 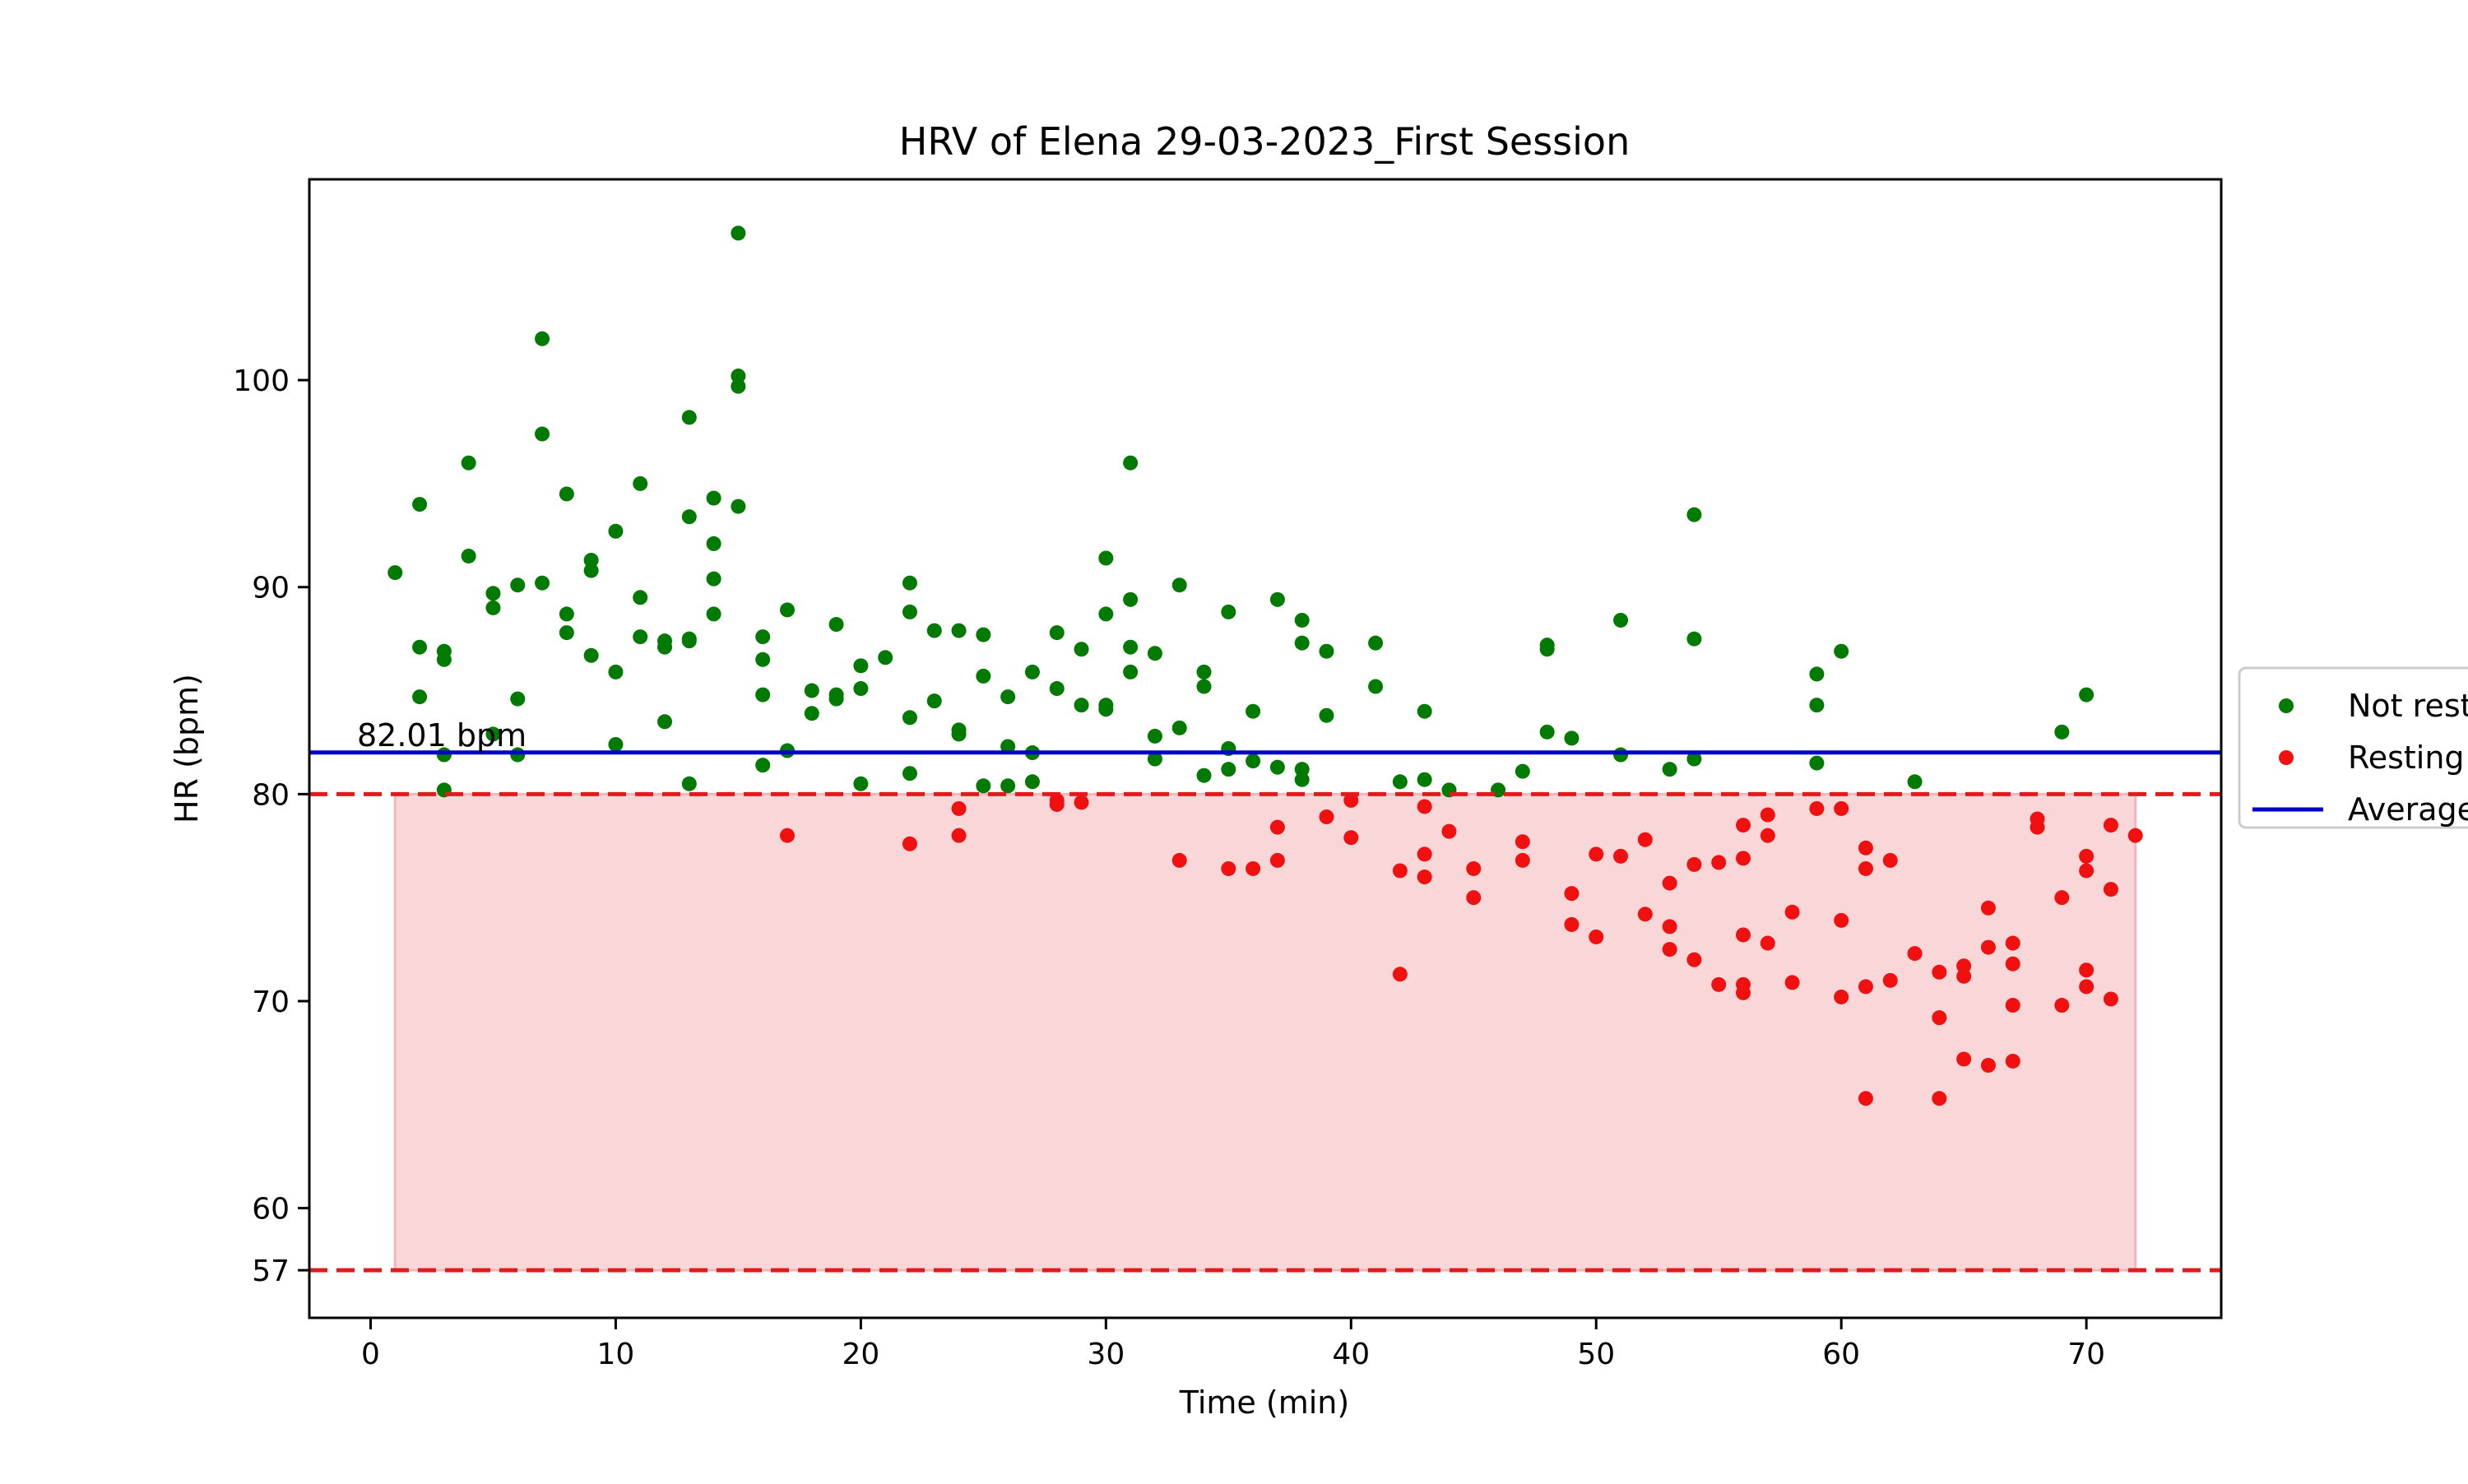 What do you see at coordinates (2408, 809) in the screenshot?
I see `legend-entry: Average` at bounding box center [2408, 809].